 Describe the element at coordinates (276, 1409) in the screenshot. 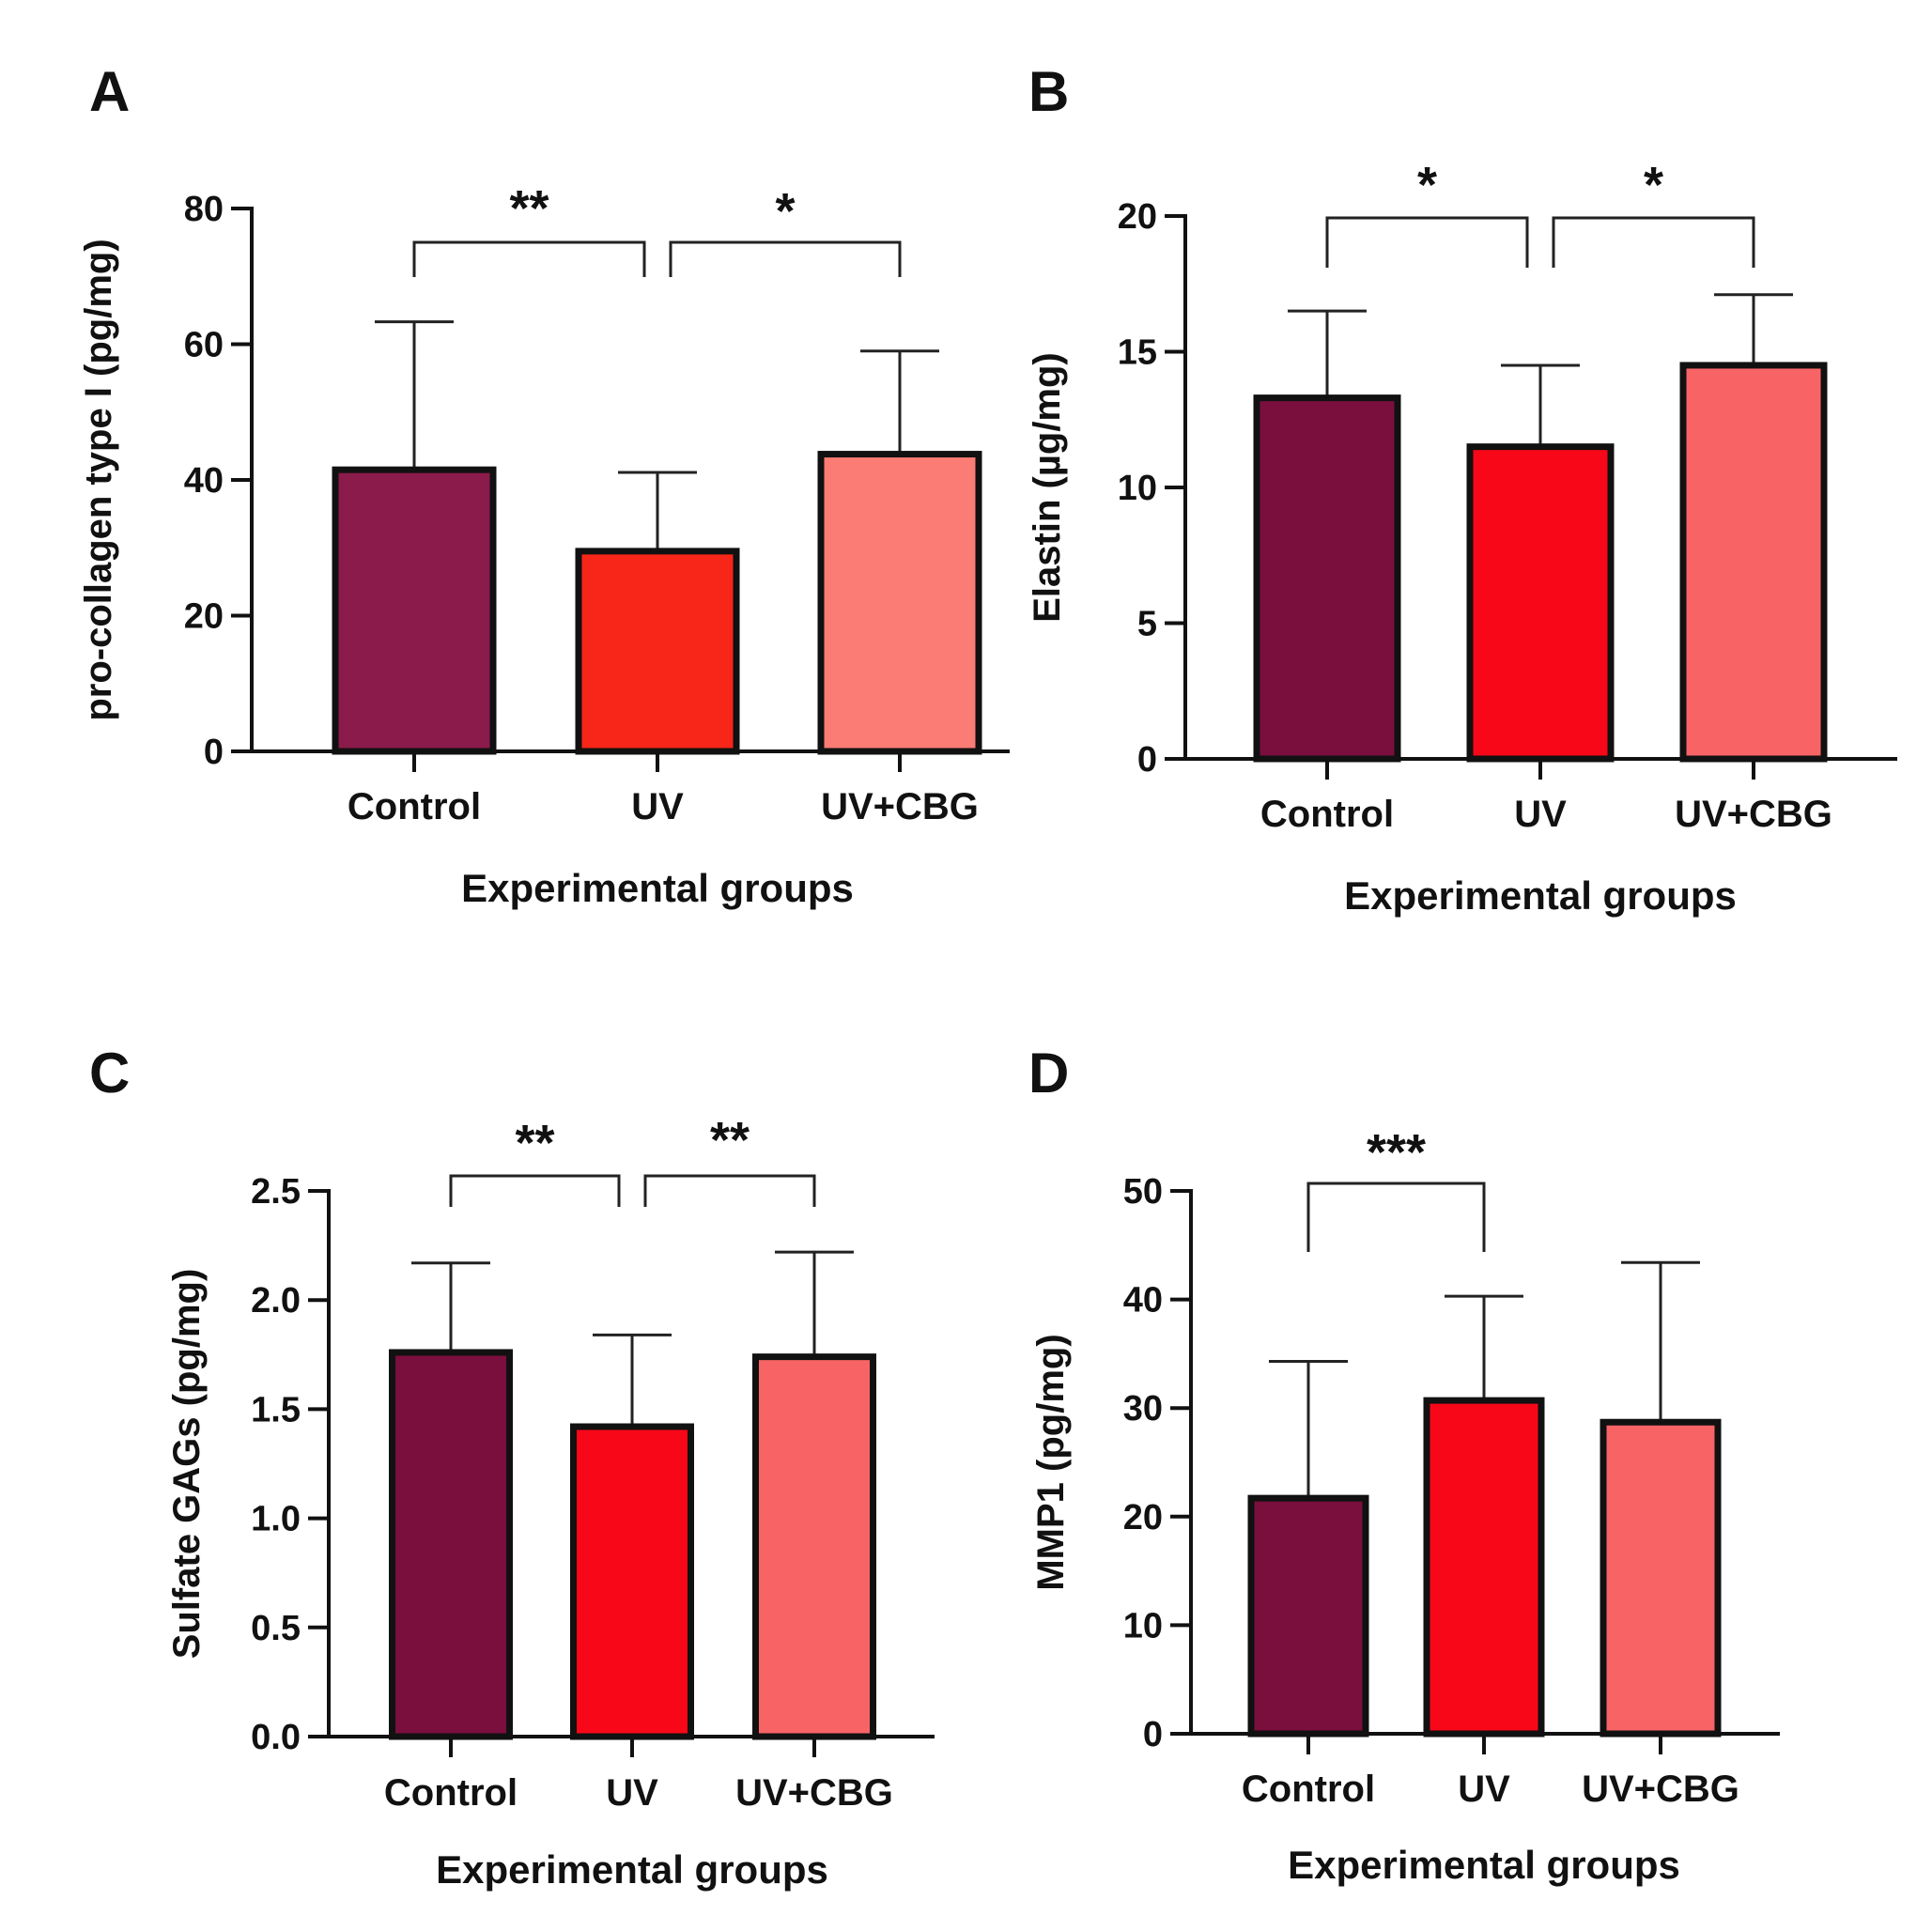

I see `y-tick-label: 1.5` at that location.